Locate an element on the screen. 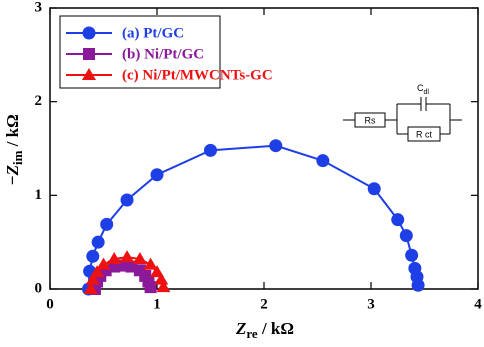  inset-label: Cdl is located at coordinates (423, 89).